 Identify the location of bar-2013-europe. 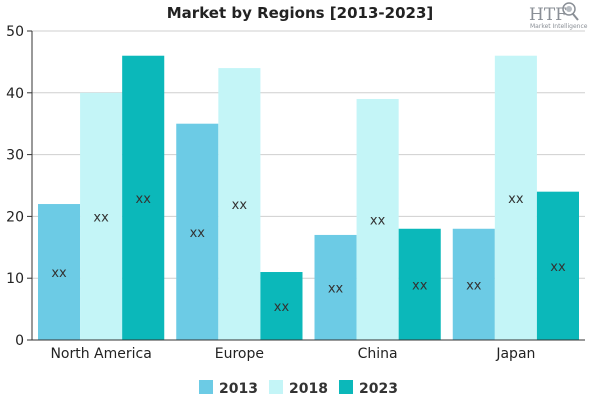
(197, 231).